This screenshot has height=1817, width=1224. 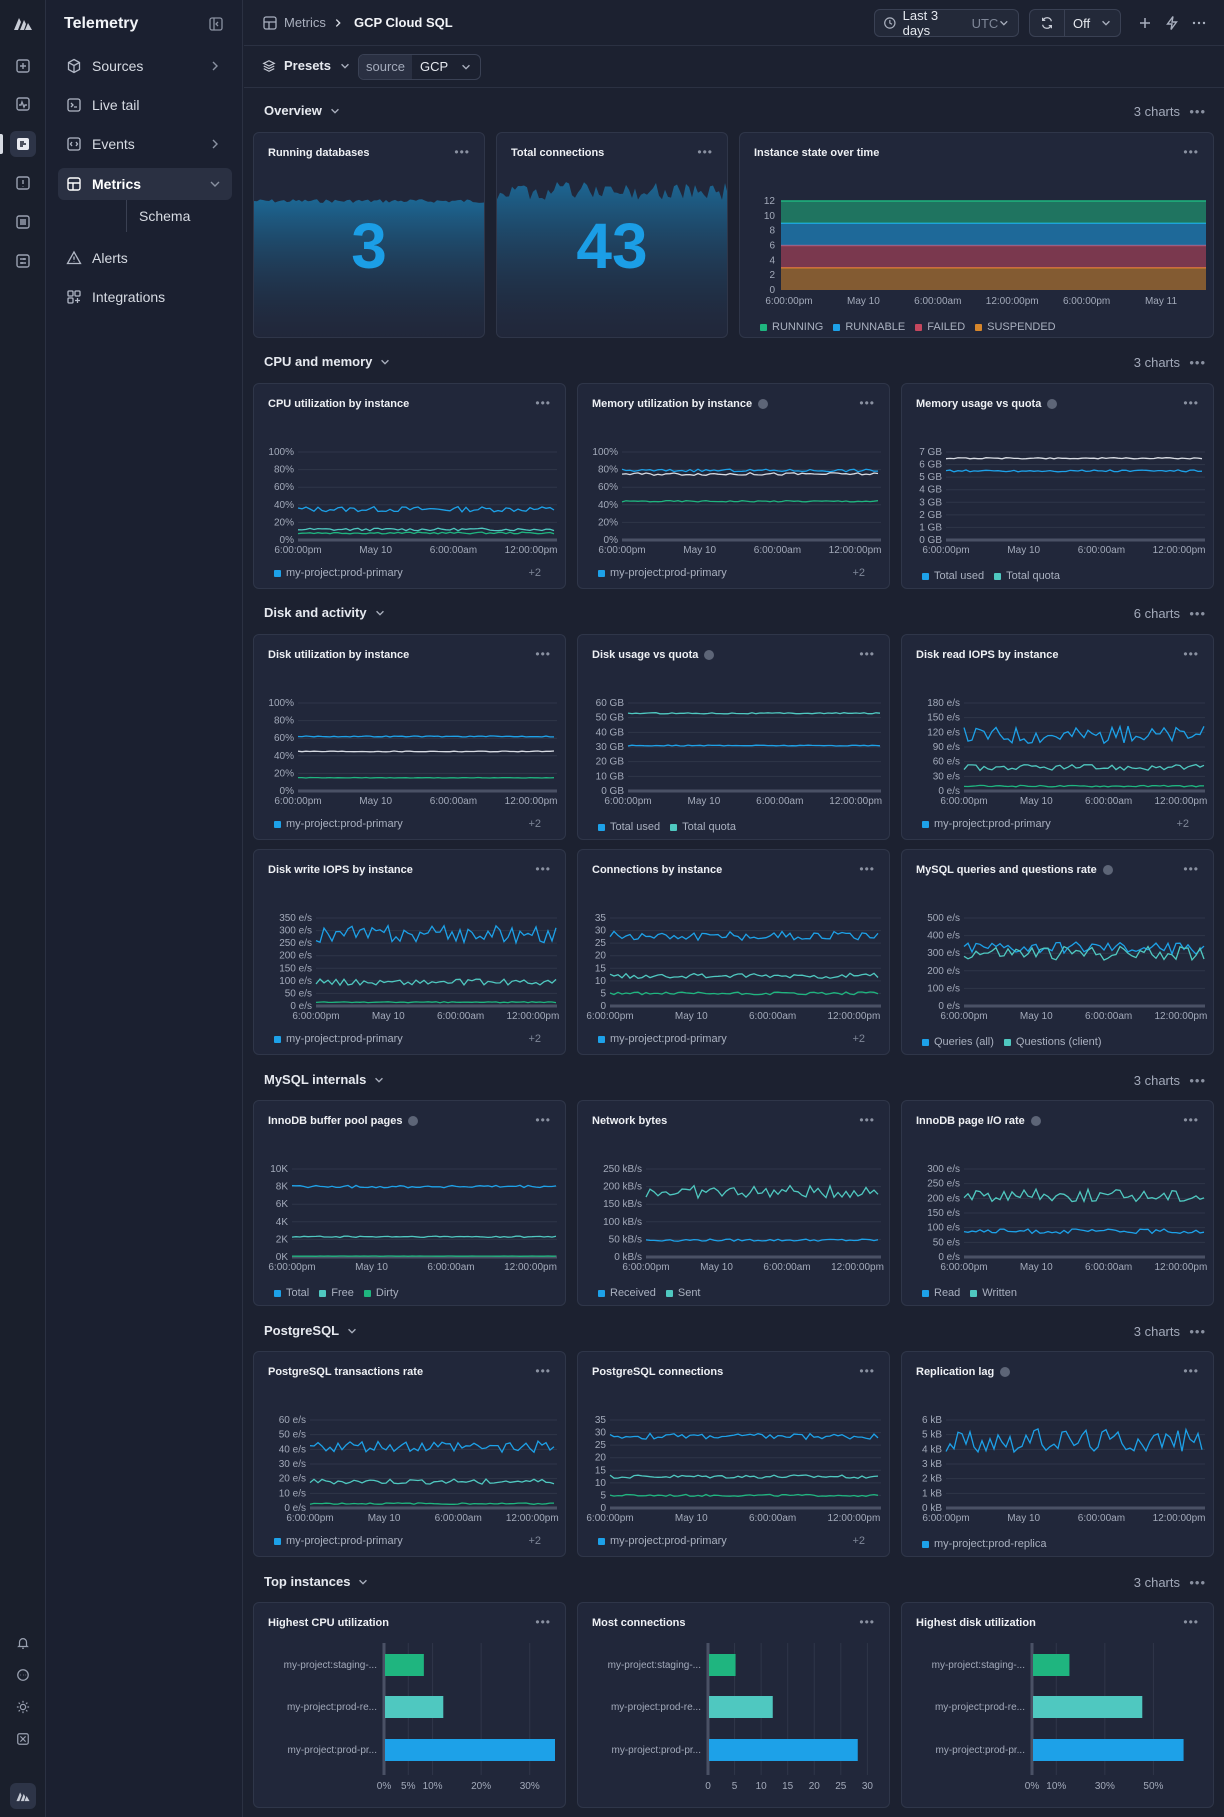 I want to click on legend-item: FAILED, so click(x=940, y=327).